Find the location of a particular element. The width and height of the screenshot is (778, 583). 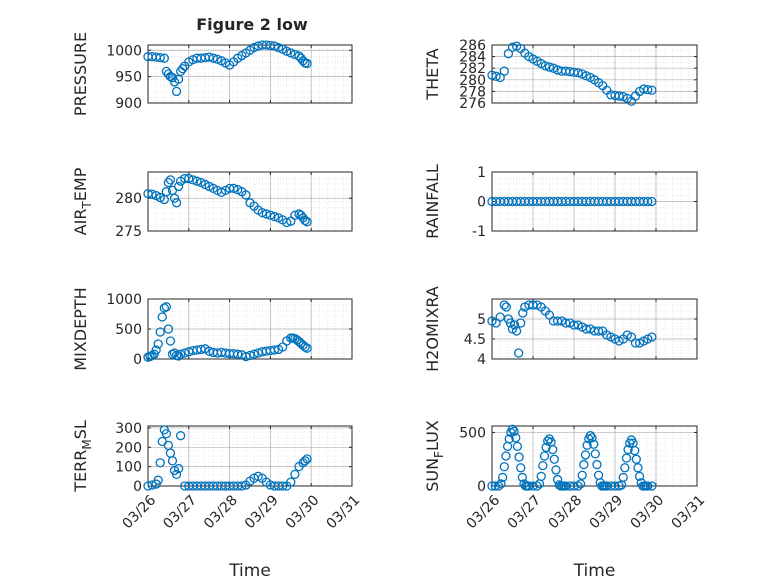

y-tick-label: 0 is located at coordinates (137, 487).